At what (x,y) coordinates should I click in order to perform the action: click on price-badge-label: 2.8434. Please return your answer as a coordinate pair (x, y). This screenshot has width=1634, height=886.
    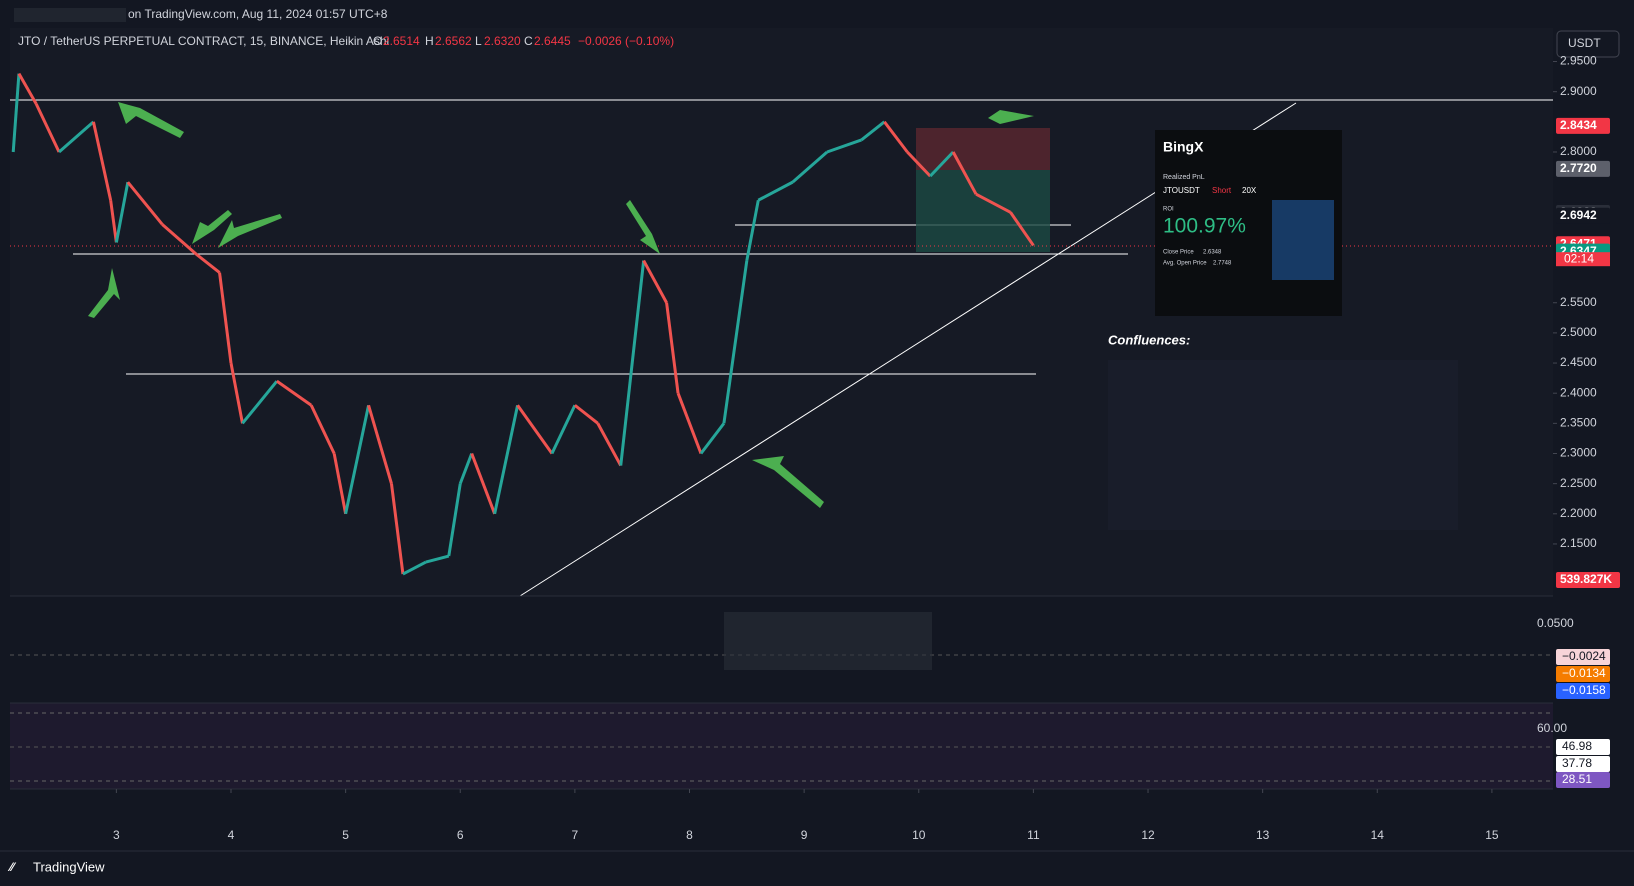
    Looking at the image, I should click on (1578, 125).